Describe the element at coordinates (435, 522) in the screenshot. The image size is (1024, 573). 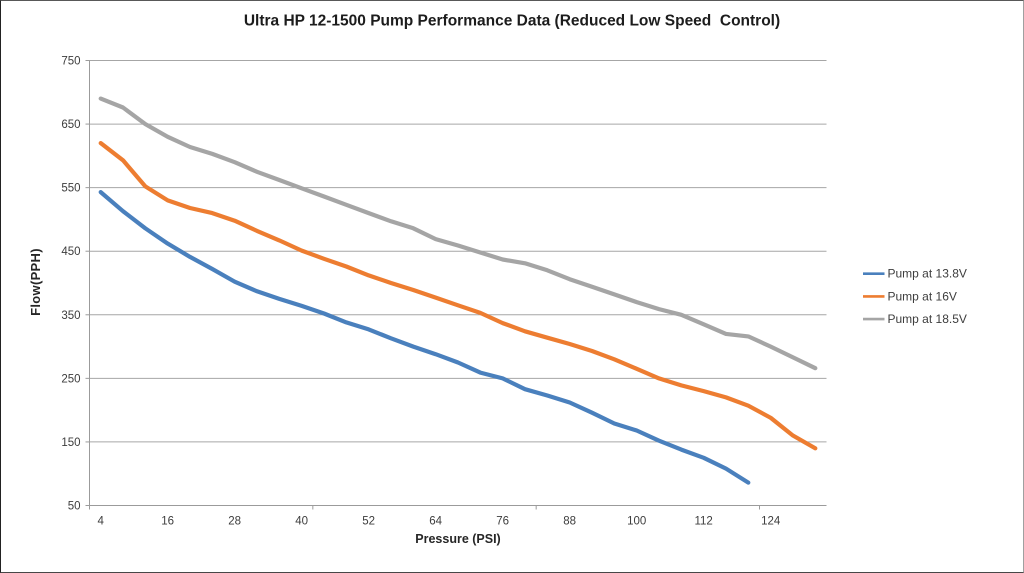
I see `x-tick-label: 64` at that location.